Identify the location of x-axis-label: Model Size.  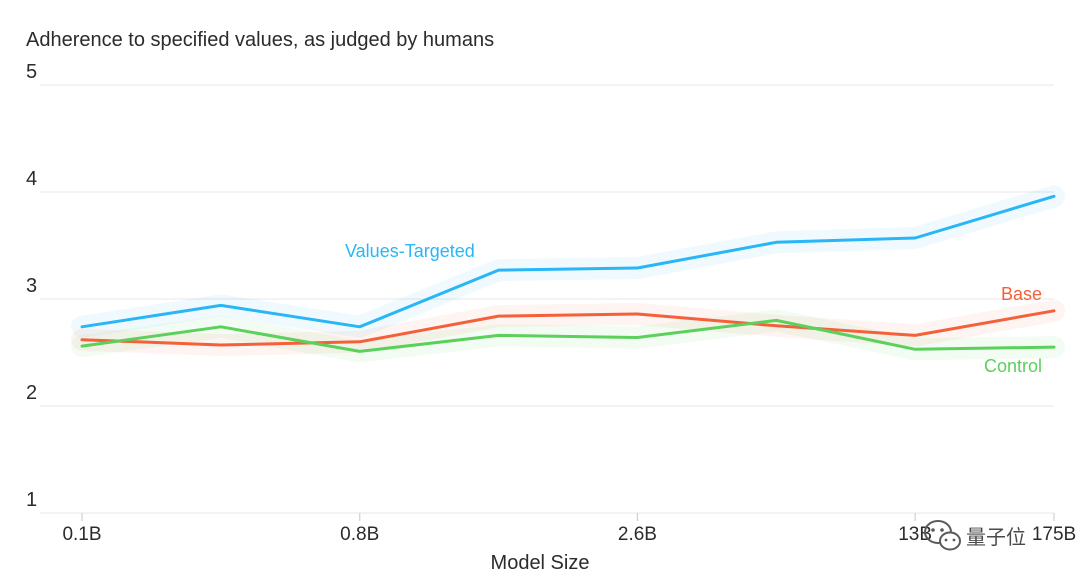
(540, 563).